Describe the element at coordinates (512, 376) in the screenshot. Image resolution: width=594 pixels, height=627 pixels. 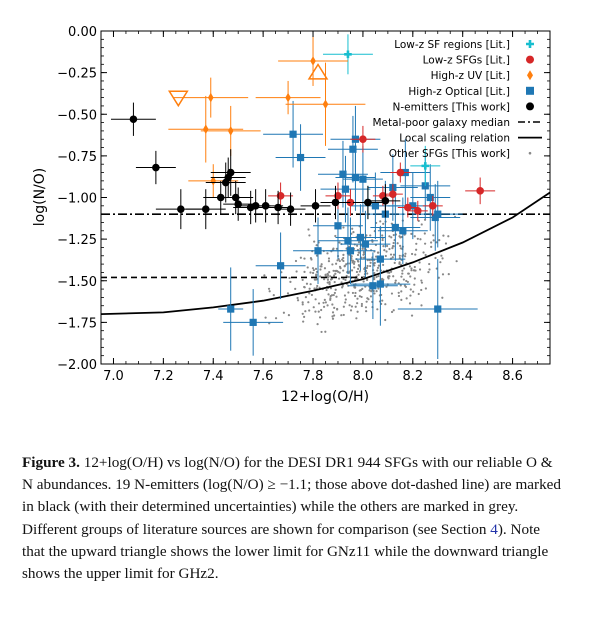
I see `x-tick-label: 8.6` at that location.